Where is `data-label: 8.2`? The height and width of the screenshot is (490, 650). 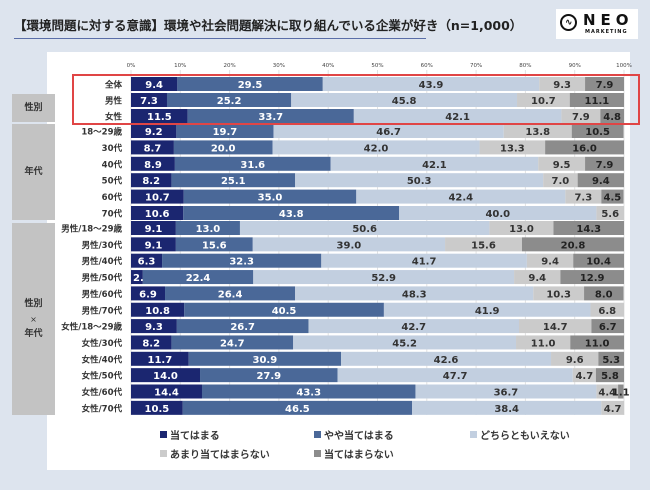
data-label: 8.2 is located at coordinates (151, 343).